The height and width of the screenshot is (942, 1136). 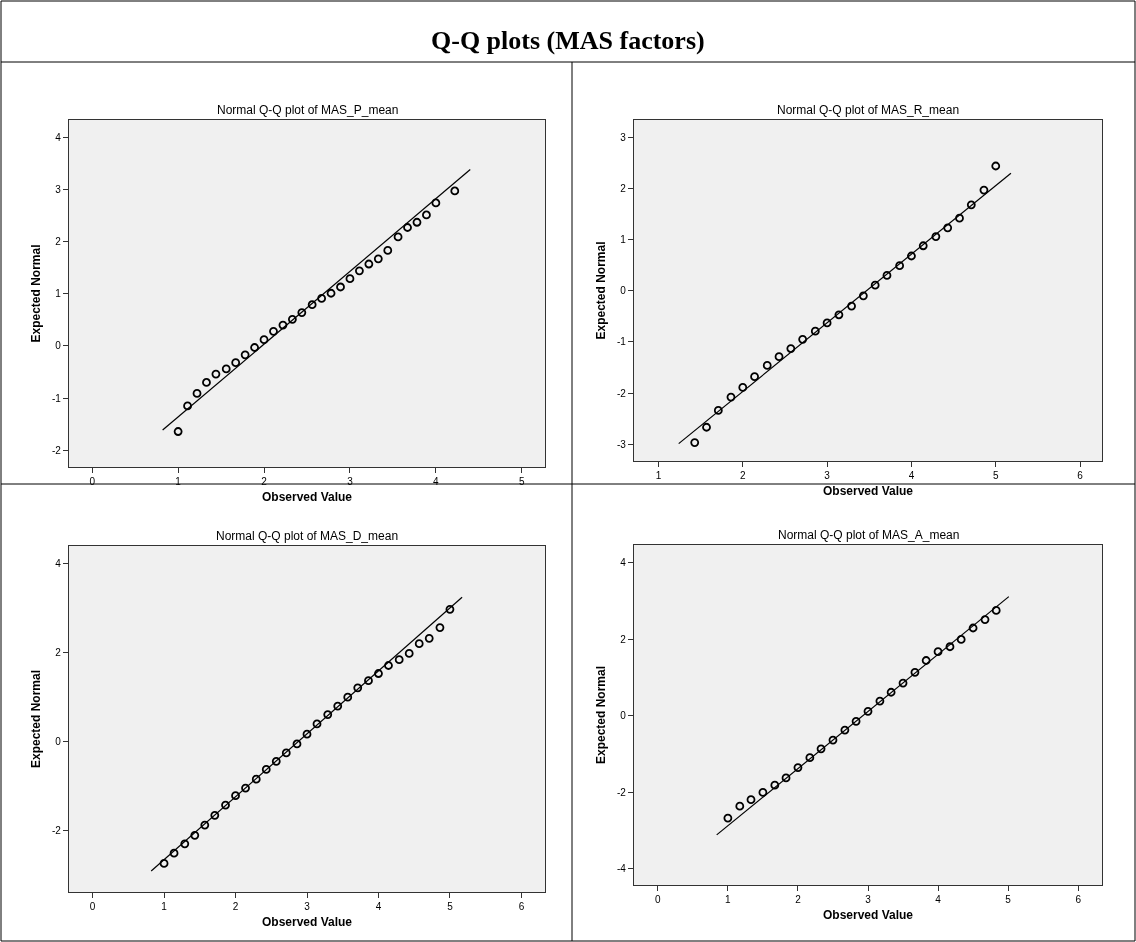 What do you see at coordinates (58, 653) in the screenshot?
I see `y-tick-label: 2` at bounding box center [58, 653].